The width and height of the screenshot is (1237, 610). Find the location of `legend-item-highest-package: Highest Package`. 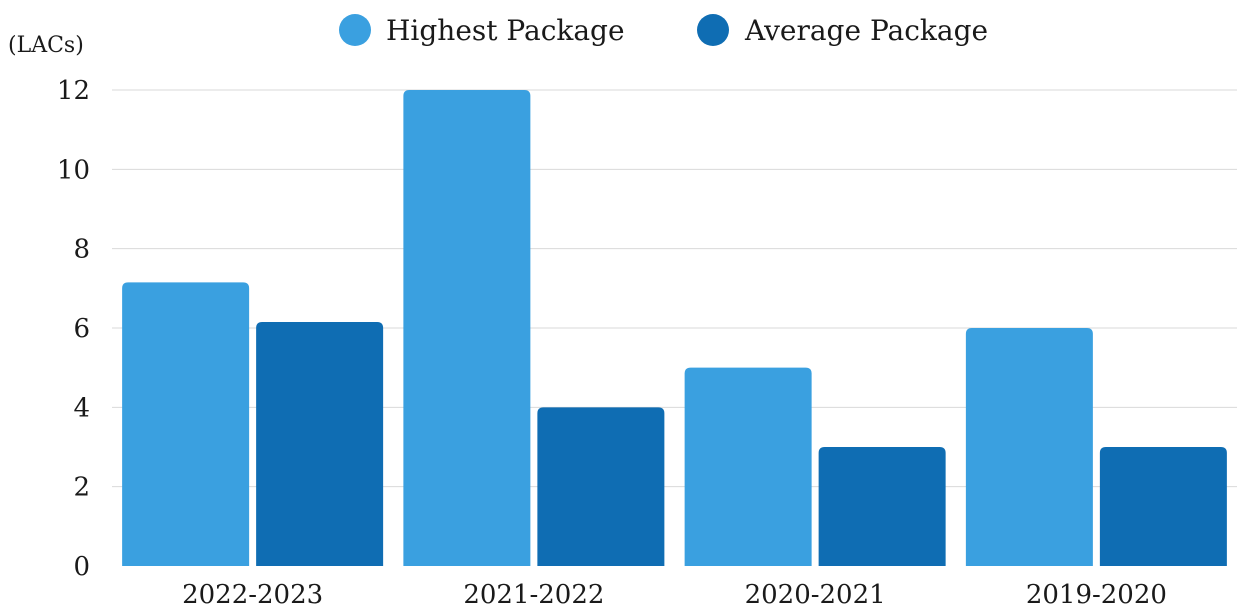

legend-item-highest-package: Highest Package is located at coordinates (482, 30).